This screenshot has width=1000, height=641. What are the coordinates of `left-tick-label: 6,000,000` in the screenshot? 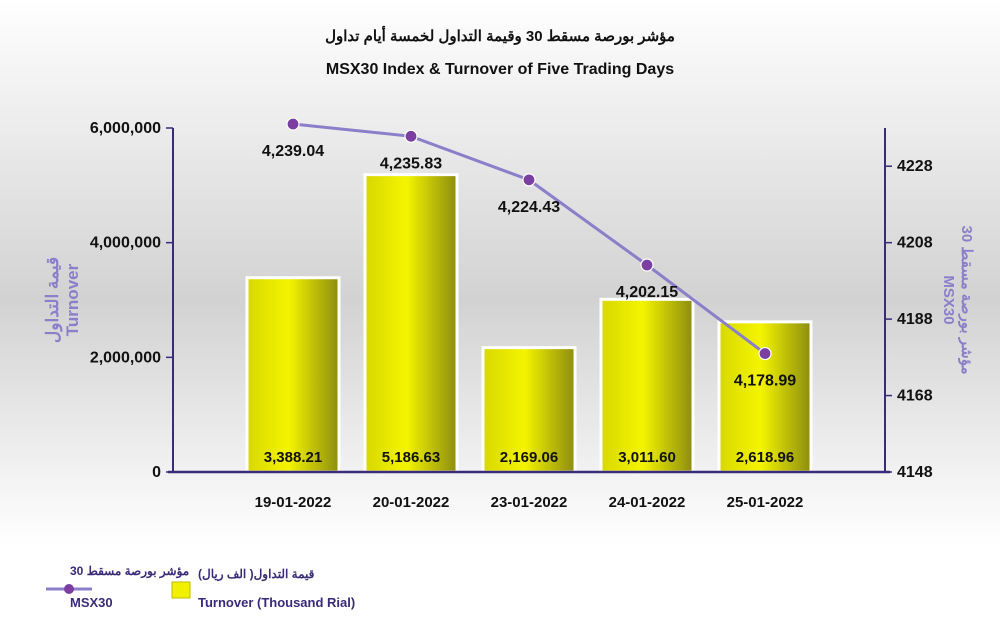 It's located at (125, 128).